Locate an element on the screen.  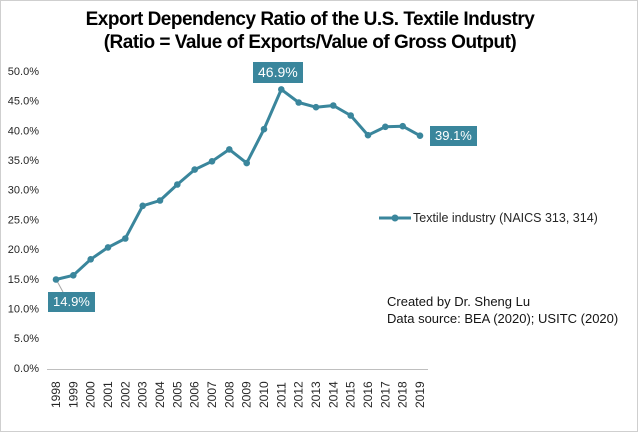
series-point-2004 is located at coordinates (160, 200).